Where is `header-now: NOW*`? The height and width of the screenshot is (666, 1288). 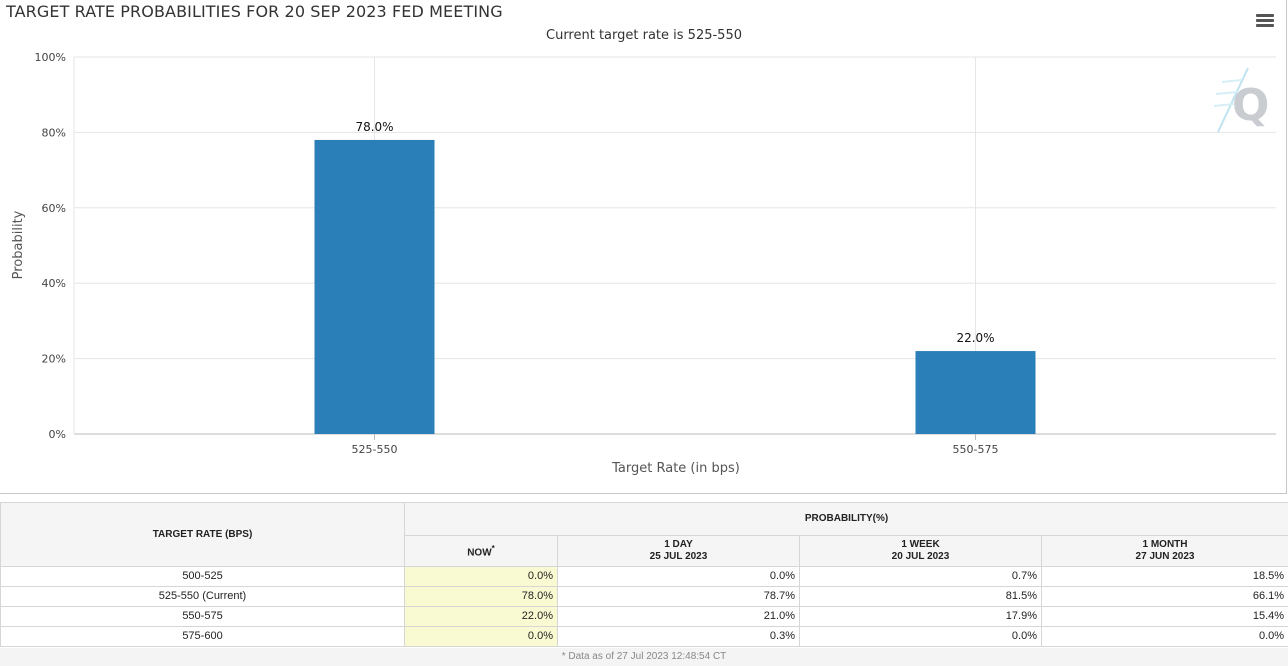
header-now: NOW* is located at coordinates (481, 551).